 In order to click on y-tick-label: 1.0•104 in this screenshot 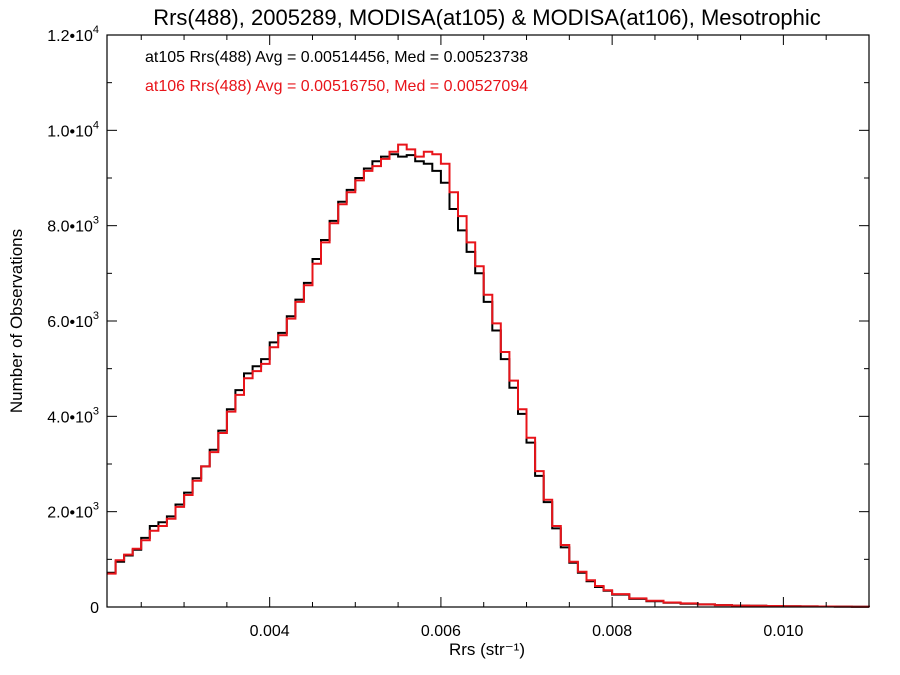, I will do `click(73, 129)`.